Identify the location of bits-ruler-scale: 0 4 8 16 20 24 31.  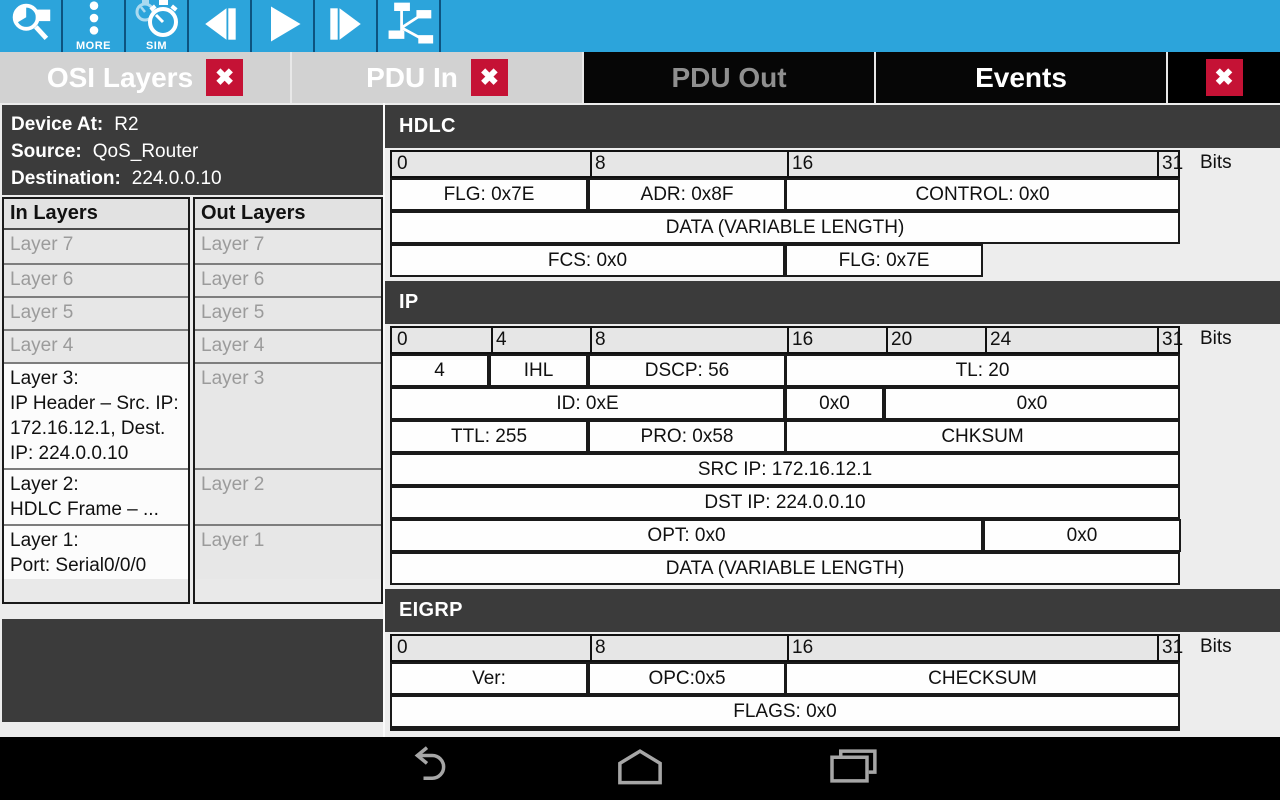
(786, 340).